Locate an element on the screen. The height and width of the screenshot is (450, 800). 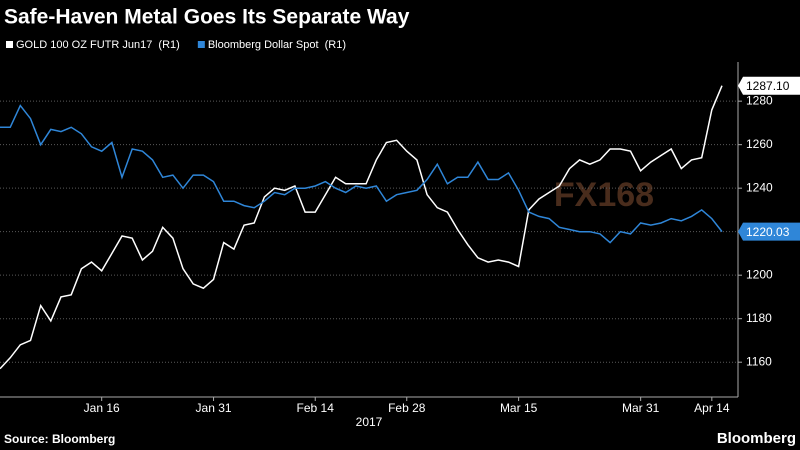
x-tick-label: Jan 31 is located at coordinates (214, 408).